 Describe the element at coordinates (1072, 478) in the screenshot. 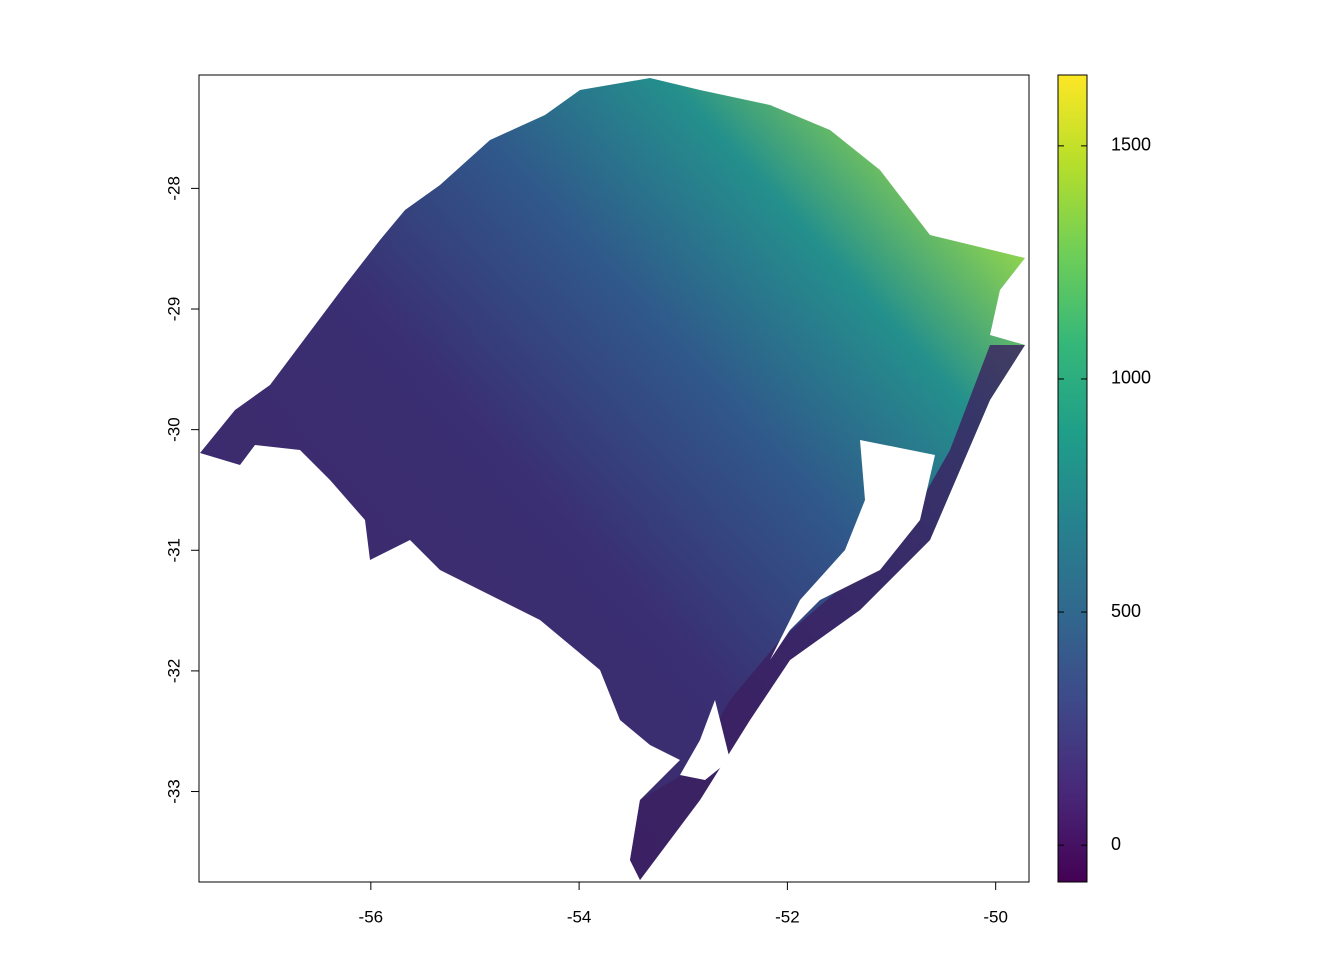

I see `colorbar` at that location.